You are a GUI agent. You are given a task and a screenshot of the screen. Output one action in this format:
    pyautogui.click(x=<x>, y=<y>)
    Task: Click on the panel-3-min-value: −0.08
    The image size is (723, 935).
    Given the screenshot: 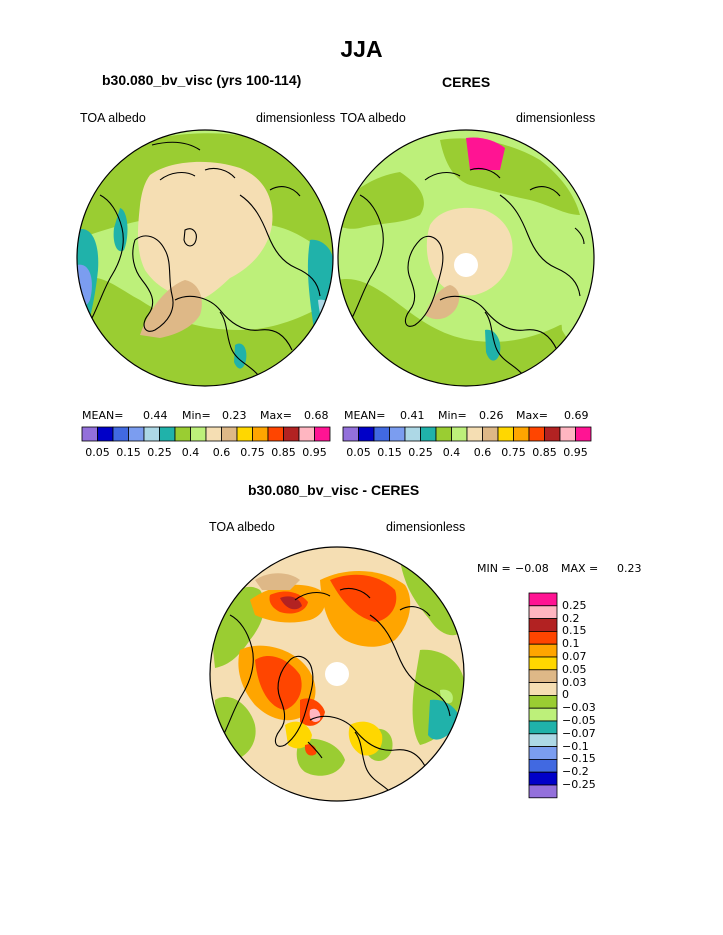 What is the action you would take?
    pyautogui.click(x=532, y=568)
    